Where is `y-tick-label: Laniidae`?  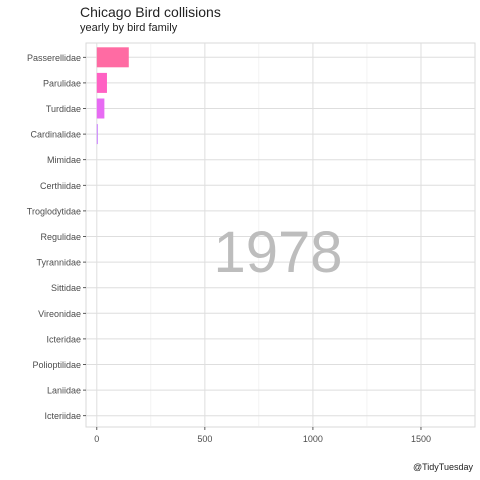 y-tick-label: Laniidae is located at coordinates (64, 391).